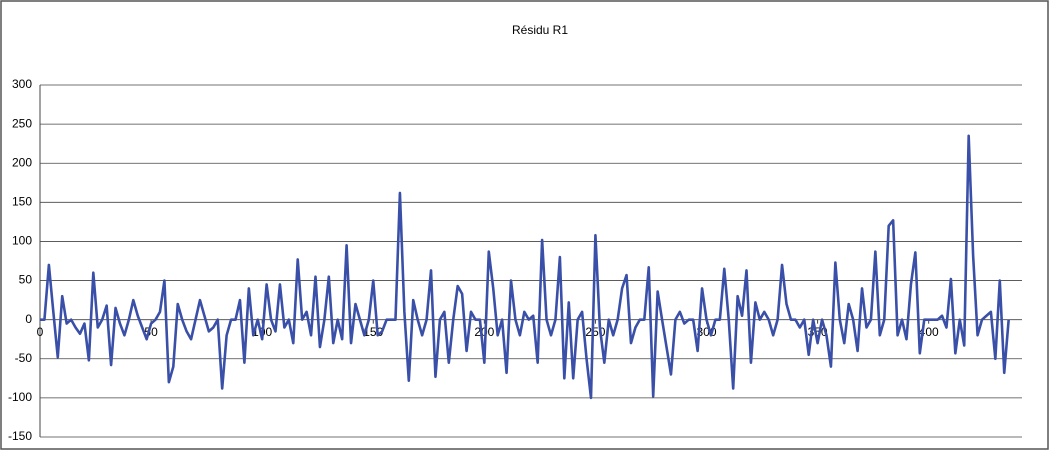 Image resolution: width=1050 pixels, height=451 pixels. I want to click on y-tick-label: 150, so click(22, 202).